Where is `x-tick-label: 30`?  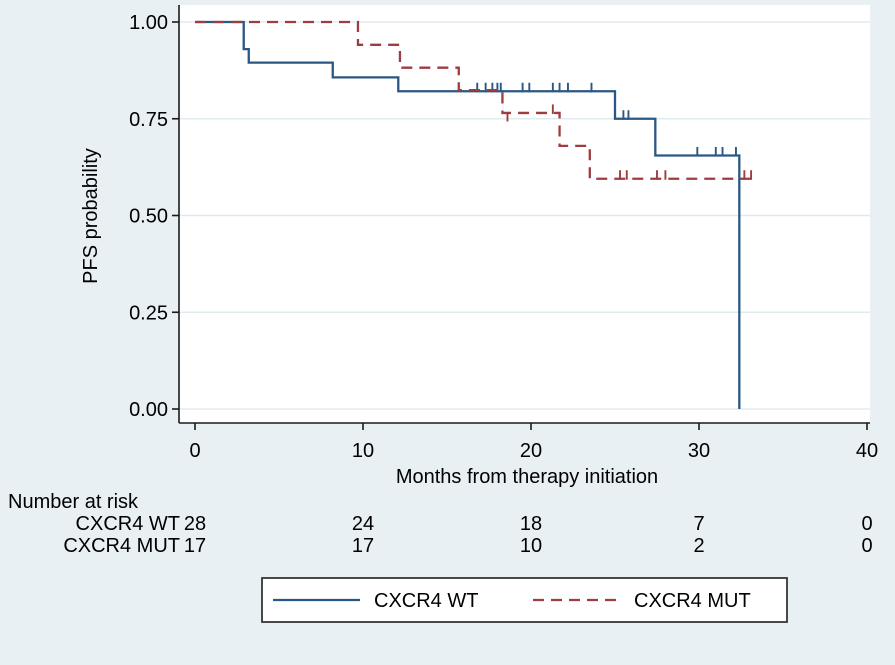 x-tick-label: 30 is located at coordinates (699, 451).